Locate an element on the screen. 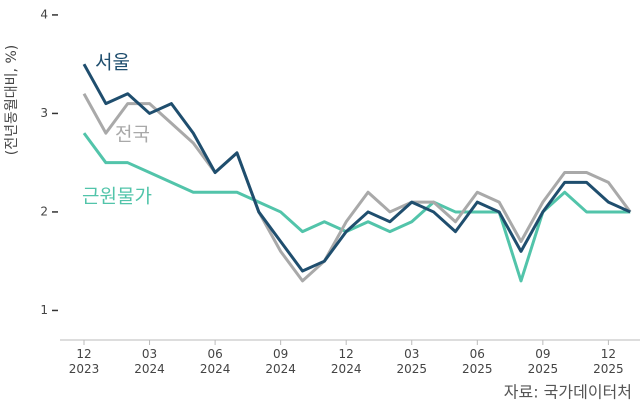  y-tick-label: 2 is located at coordinates (44, 211).